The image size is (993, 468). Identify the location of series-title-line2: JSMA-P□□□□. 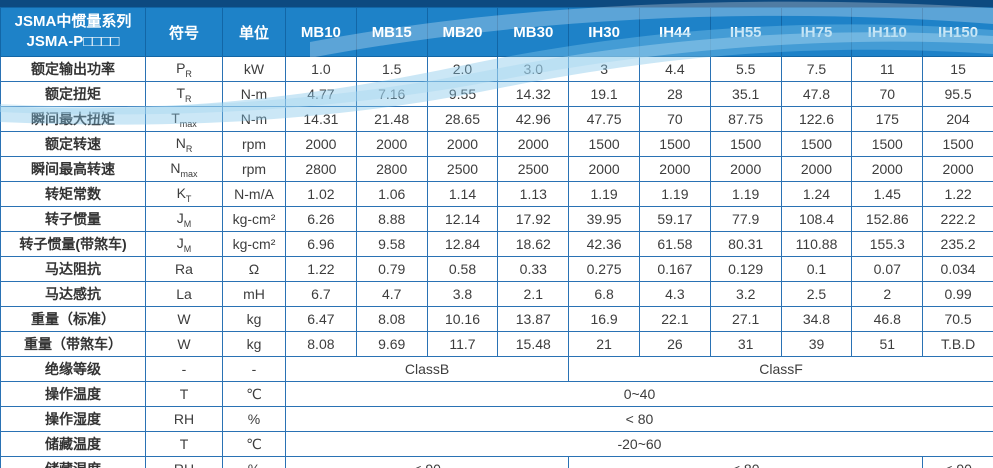
(73, 41).